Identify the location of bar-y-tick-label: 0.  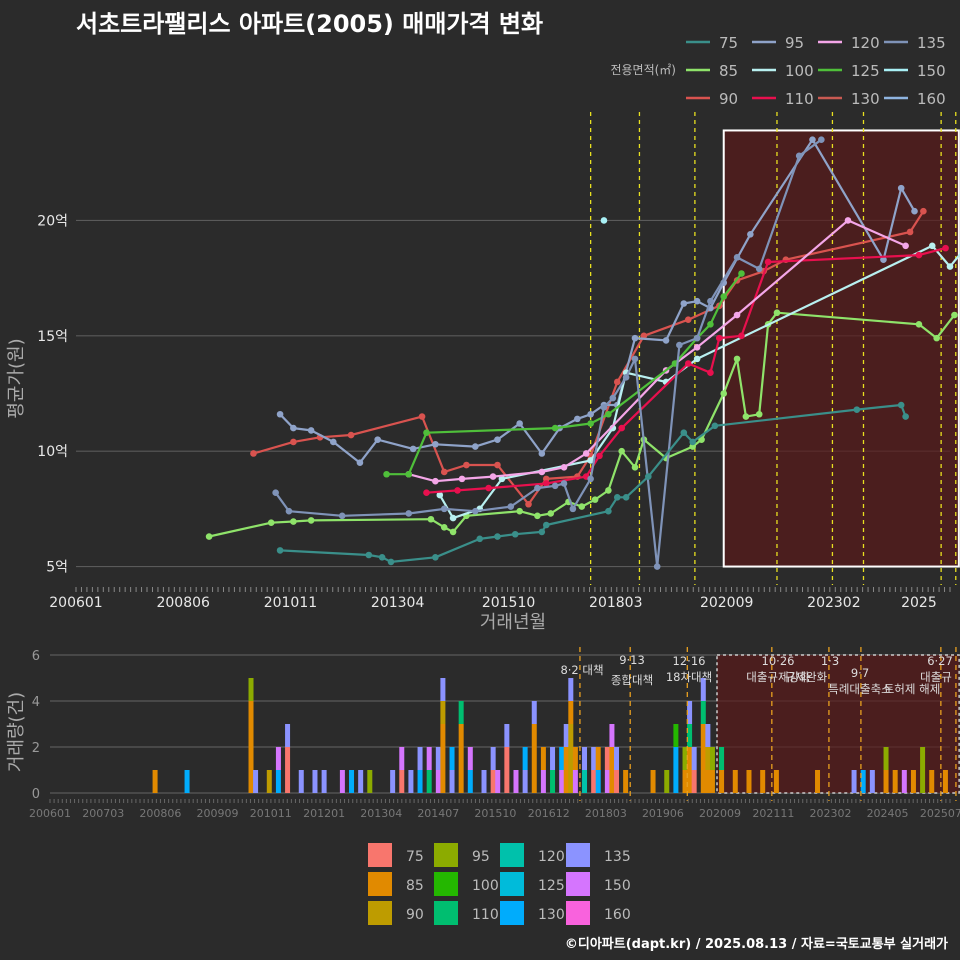
(36, 794).